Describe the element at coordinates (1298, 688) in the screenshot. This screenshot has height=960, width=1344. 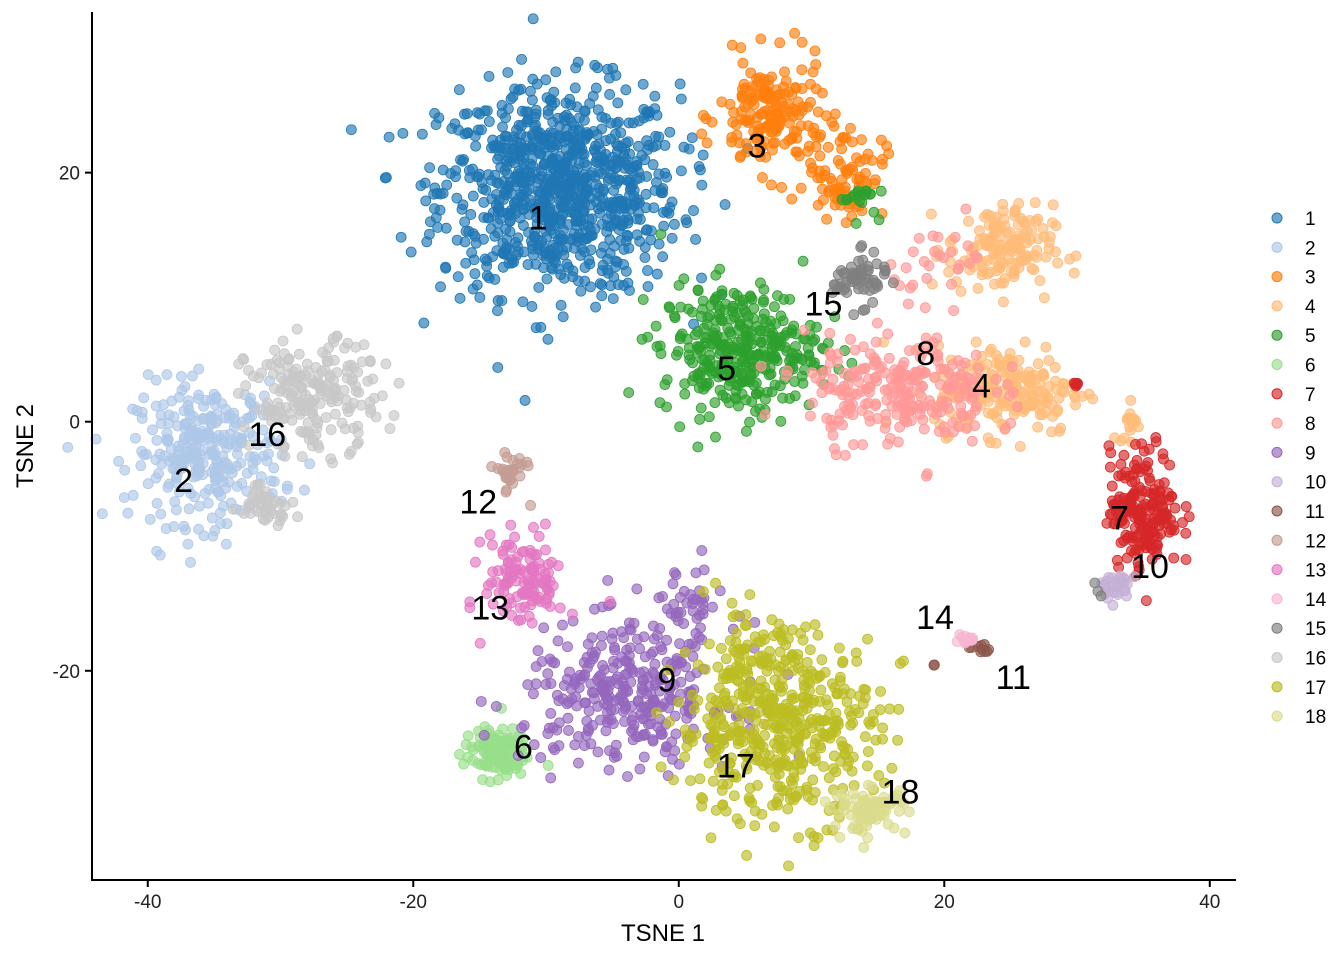
I see `legend-item-17: 17` at that location.